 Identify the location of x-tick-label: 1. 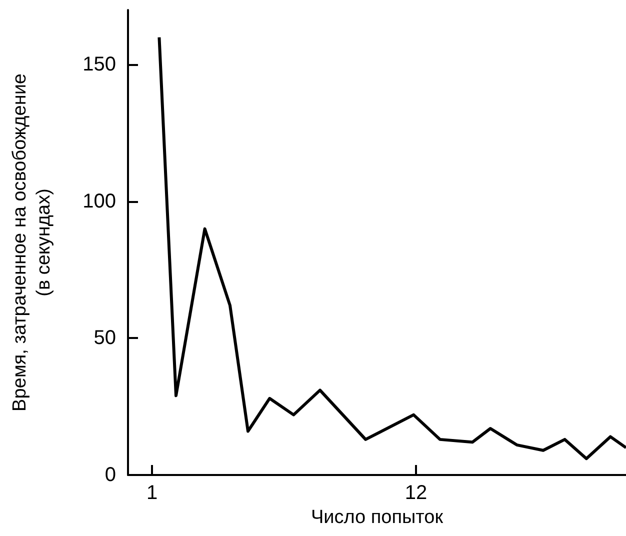
(152, 493).